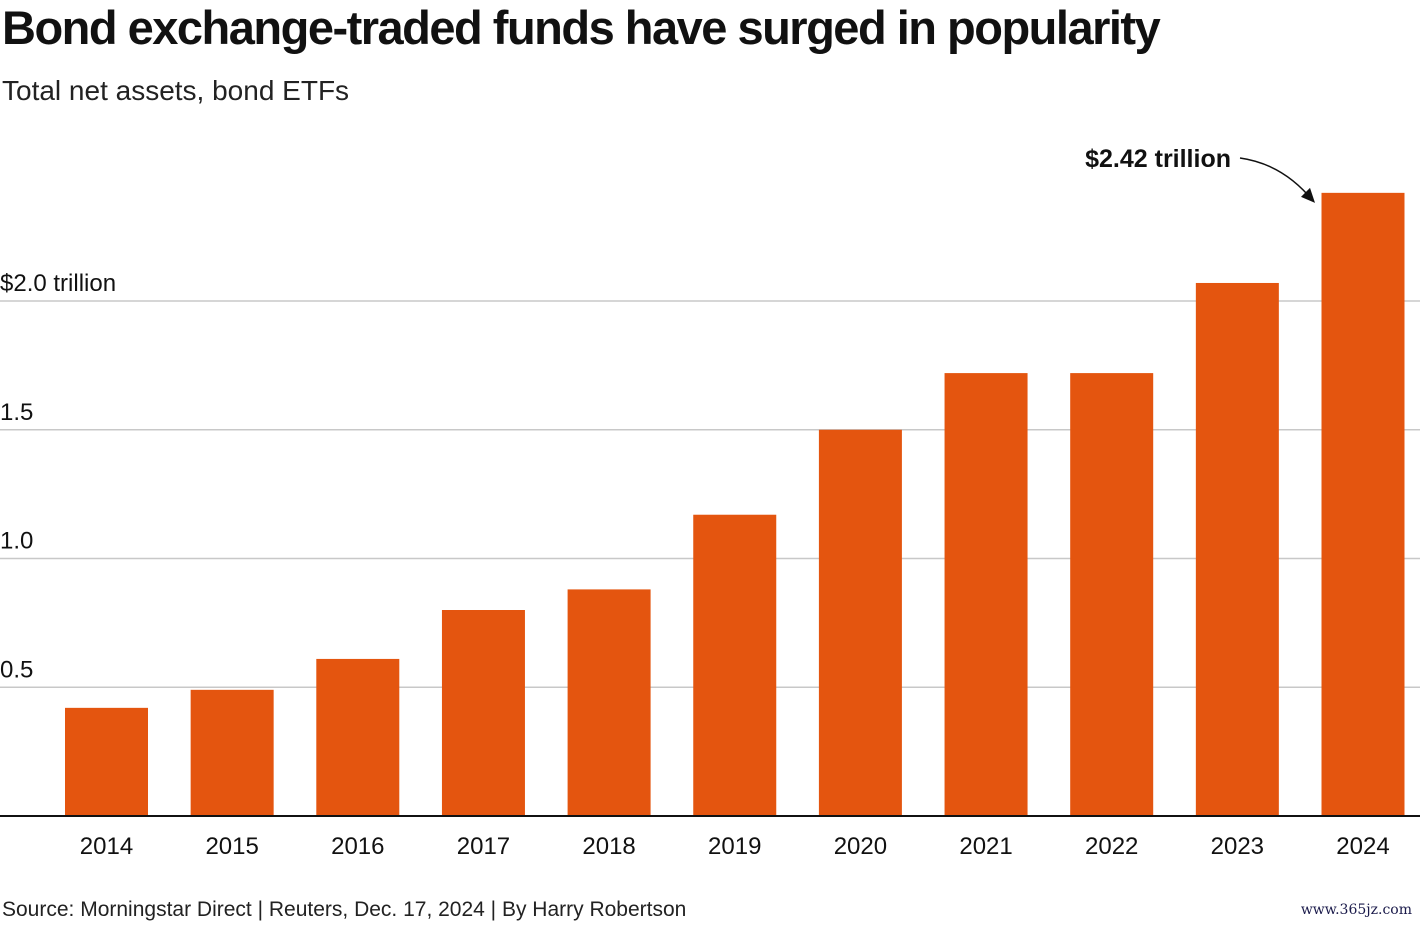  Describe the element at coordinates (16, 669) in the screenshot. I see `y-tick-label: 0.5` at that location.